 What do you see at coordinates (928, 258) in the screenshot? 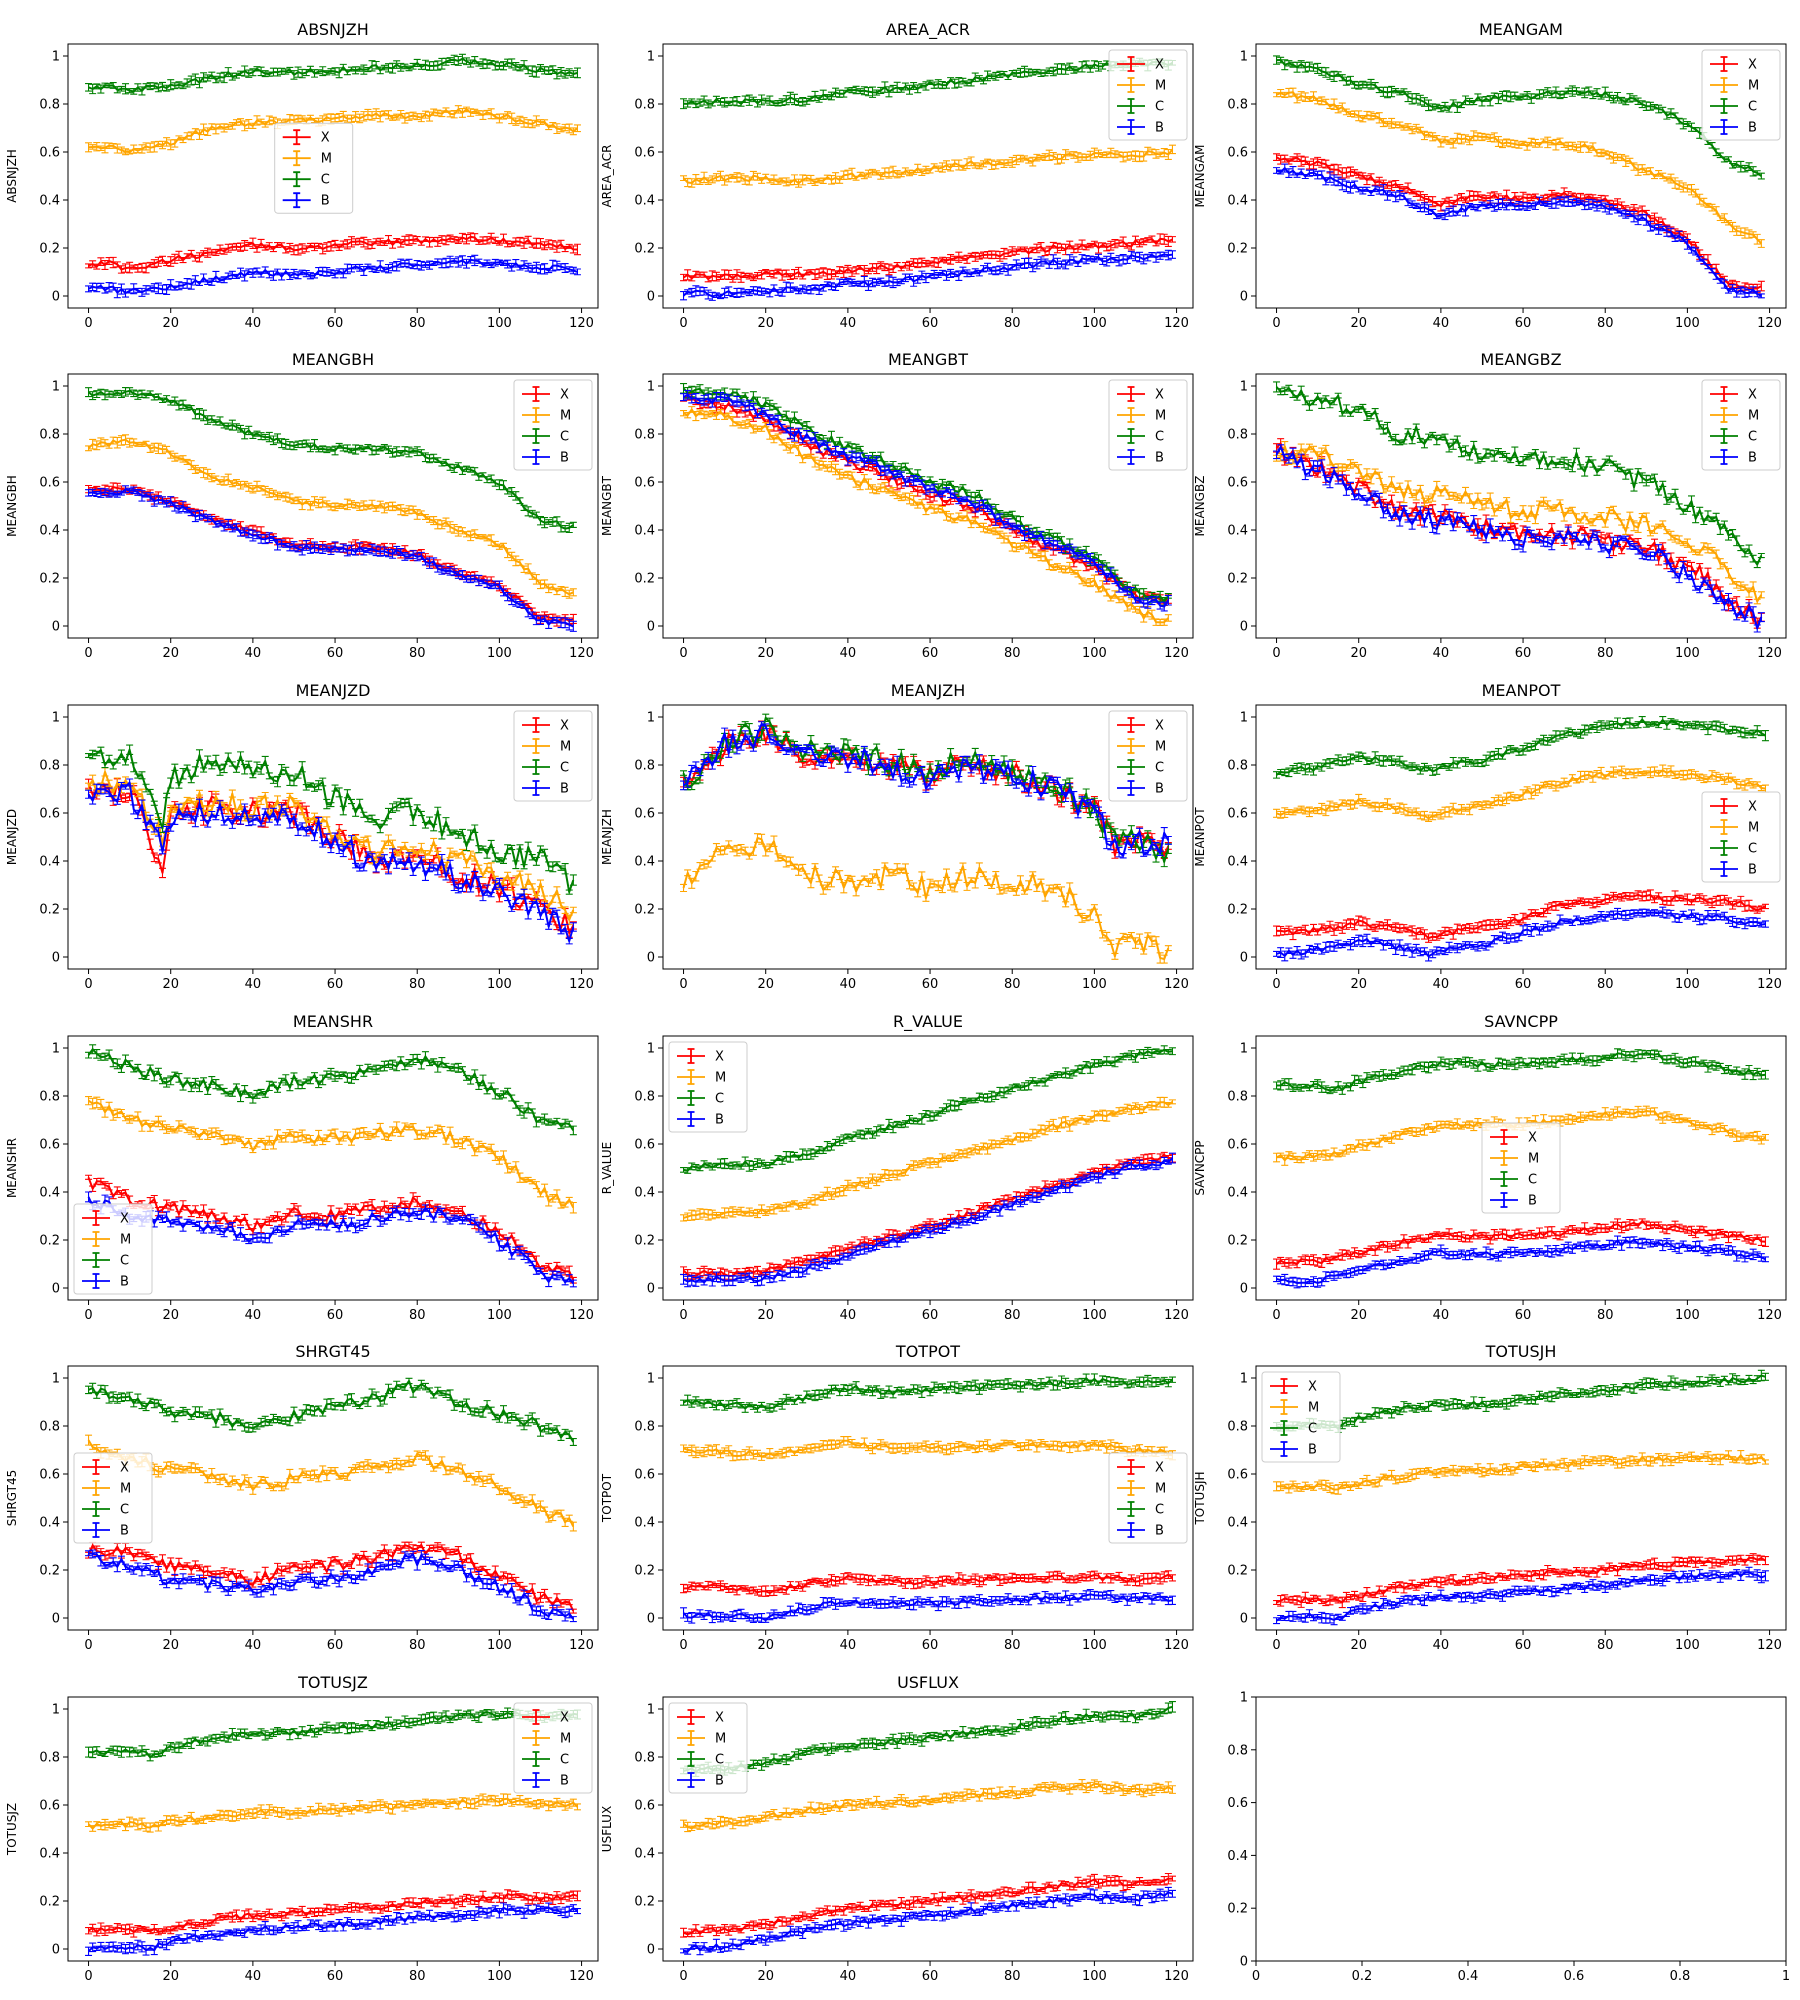
I see `series-x` at bounding box center [928, 258].